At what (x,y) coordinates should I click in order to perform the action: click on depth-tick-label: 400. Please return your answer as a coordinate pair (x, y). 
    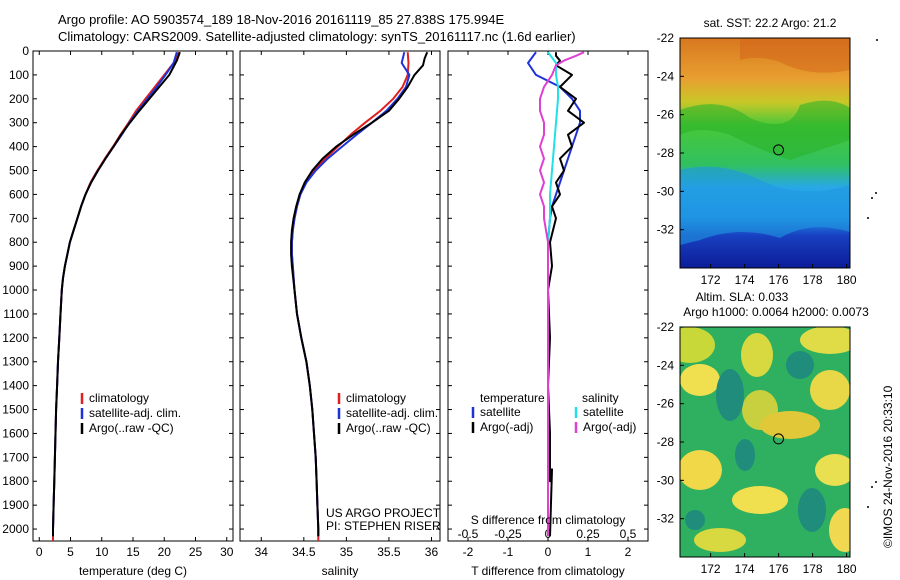
    Looking at the image, I should click on (19, 147).